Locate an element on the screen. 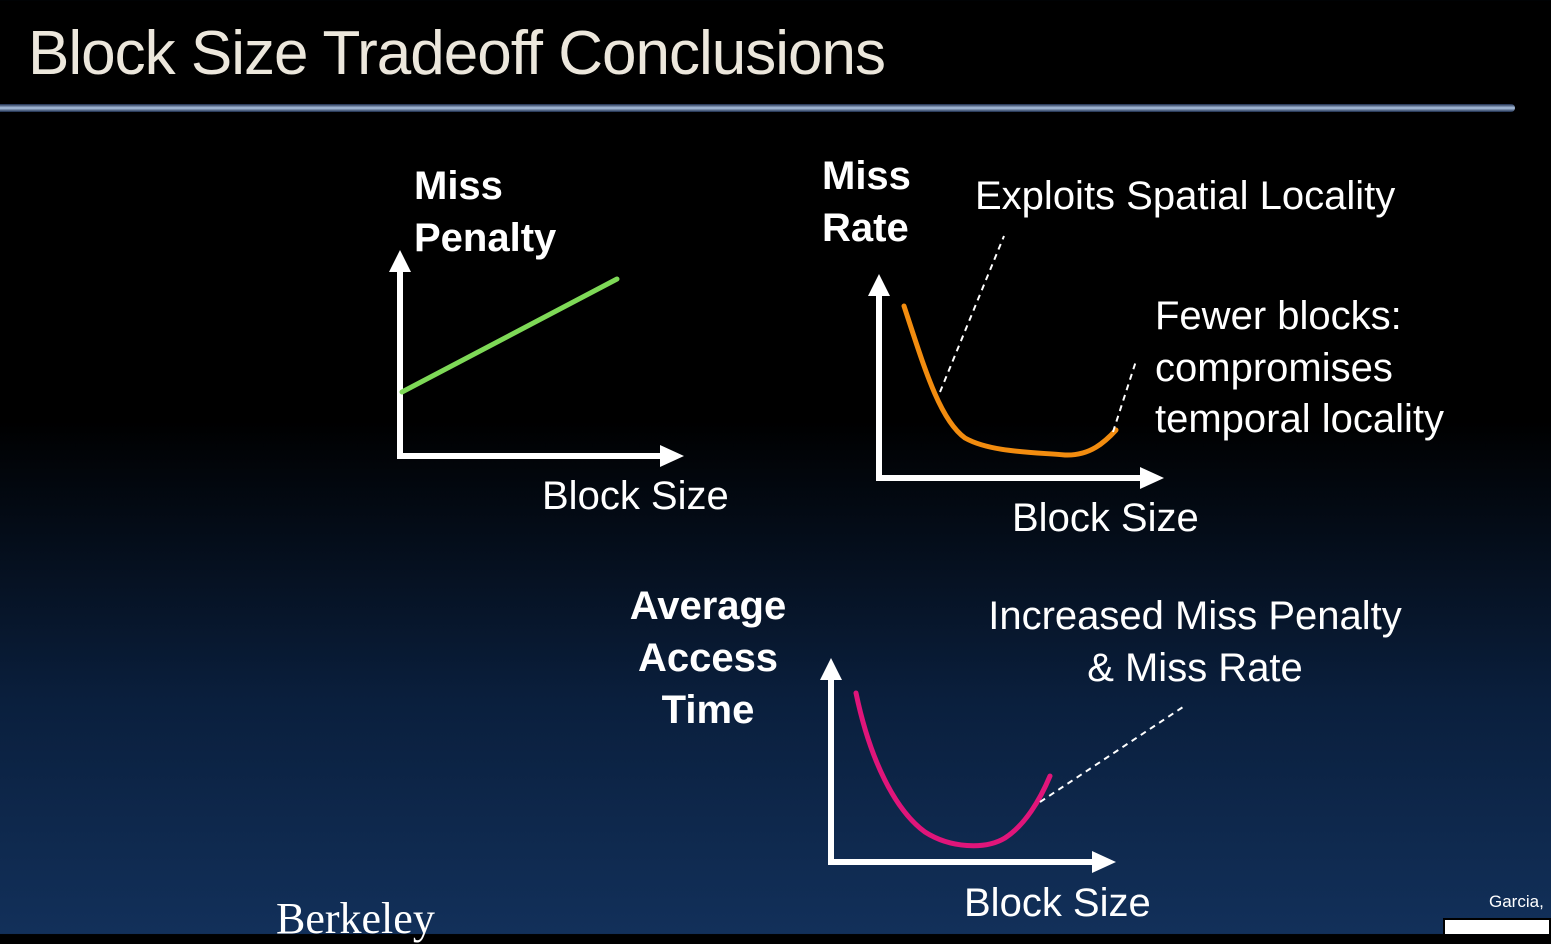 The image size is (1551, 944). miss-rate-x-arrow is located at coordinates (1152, 478).